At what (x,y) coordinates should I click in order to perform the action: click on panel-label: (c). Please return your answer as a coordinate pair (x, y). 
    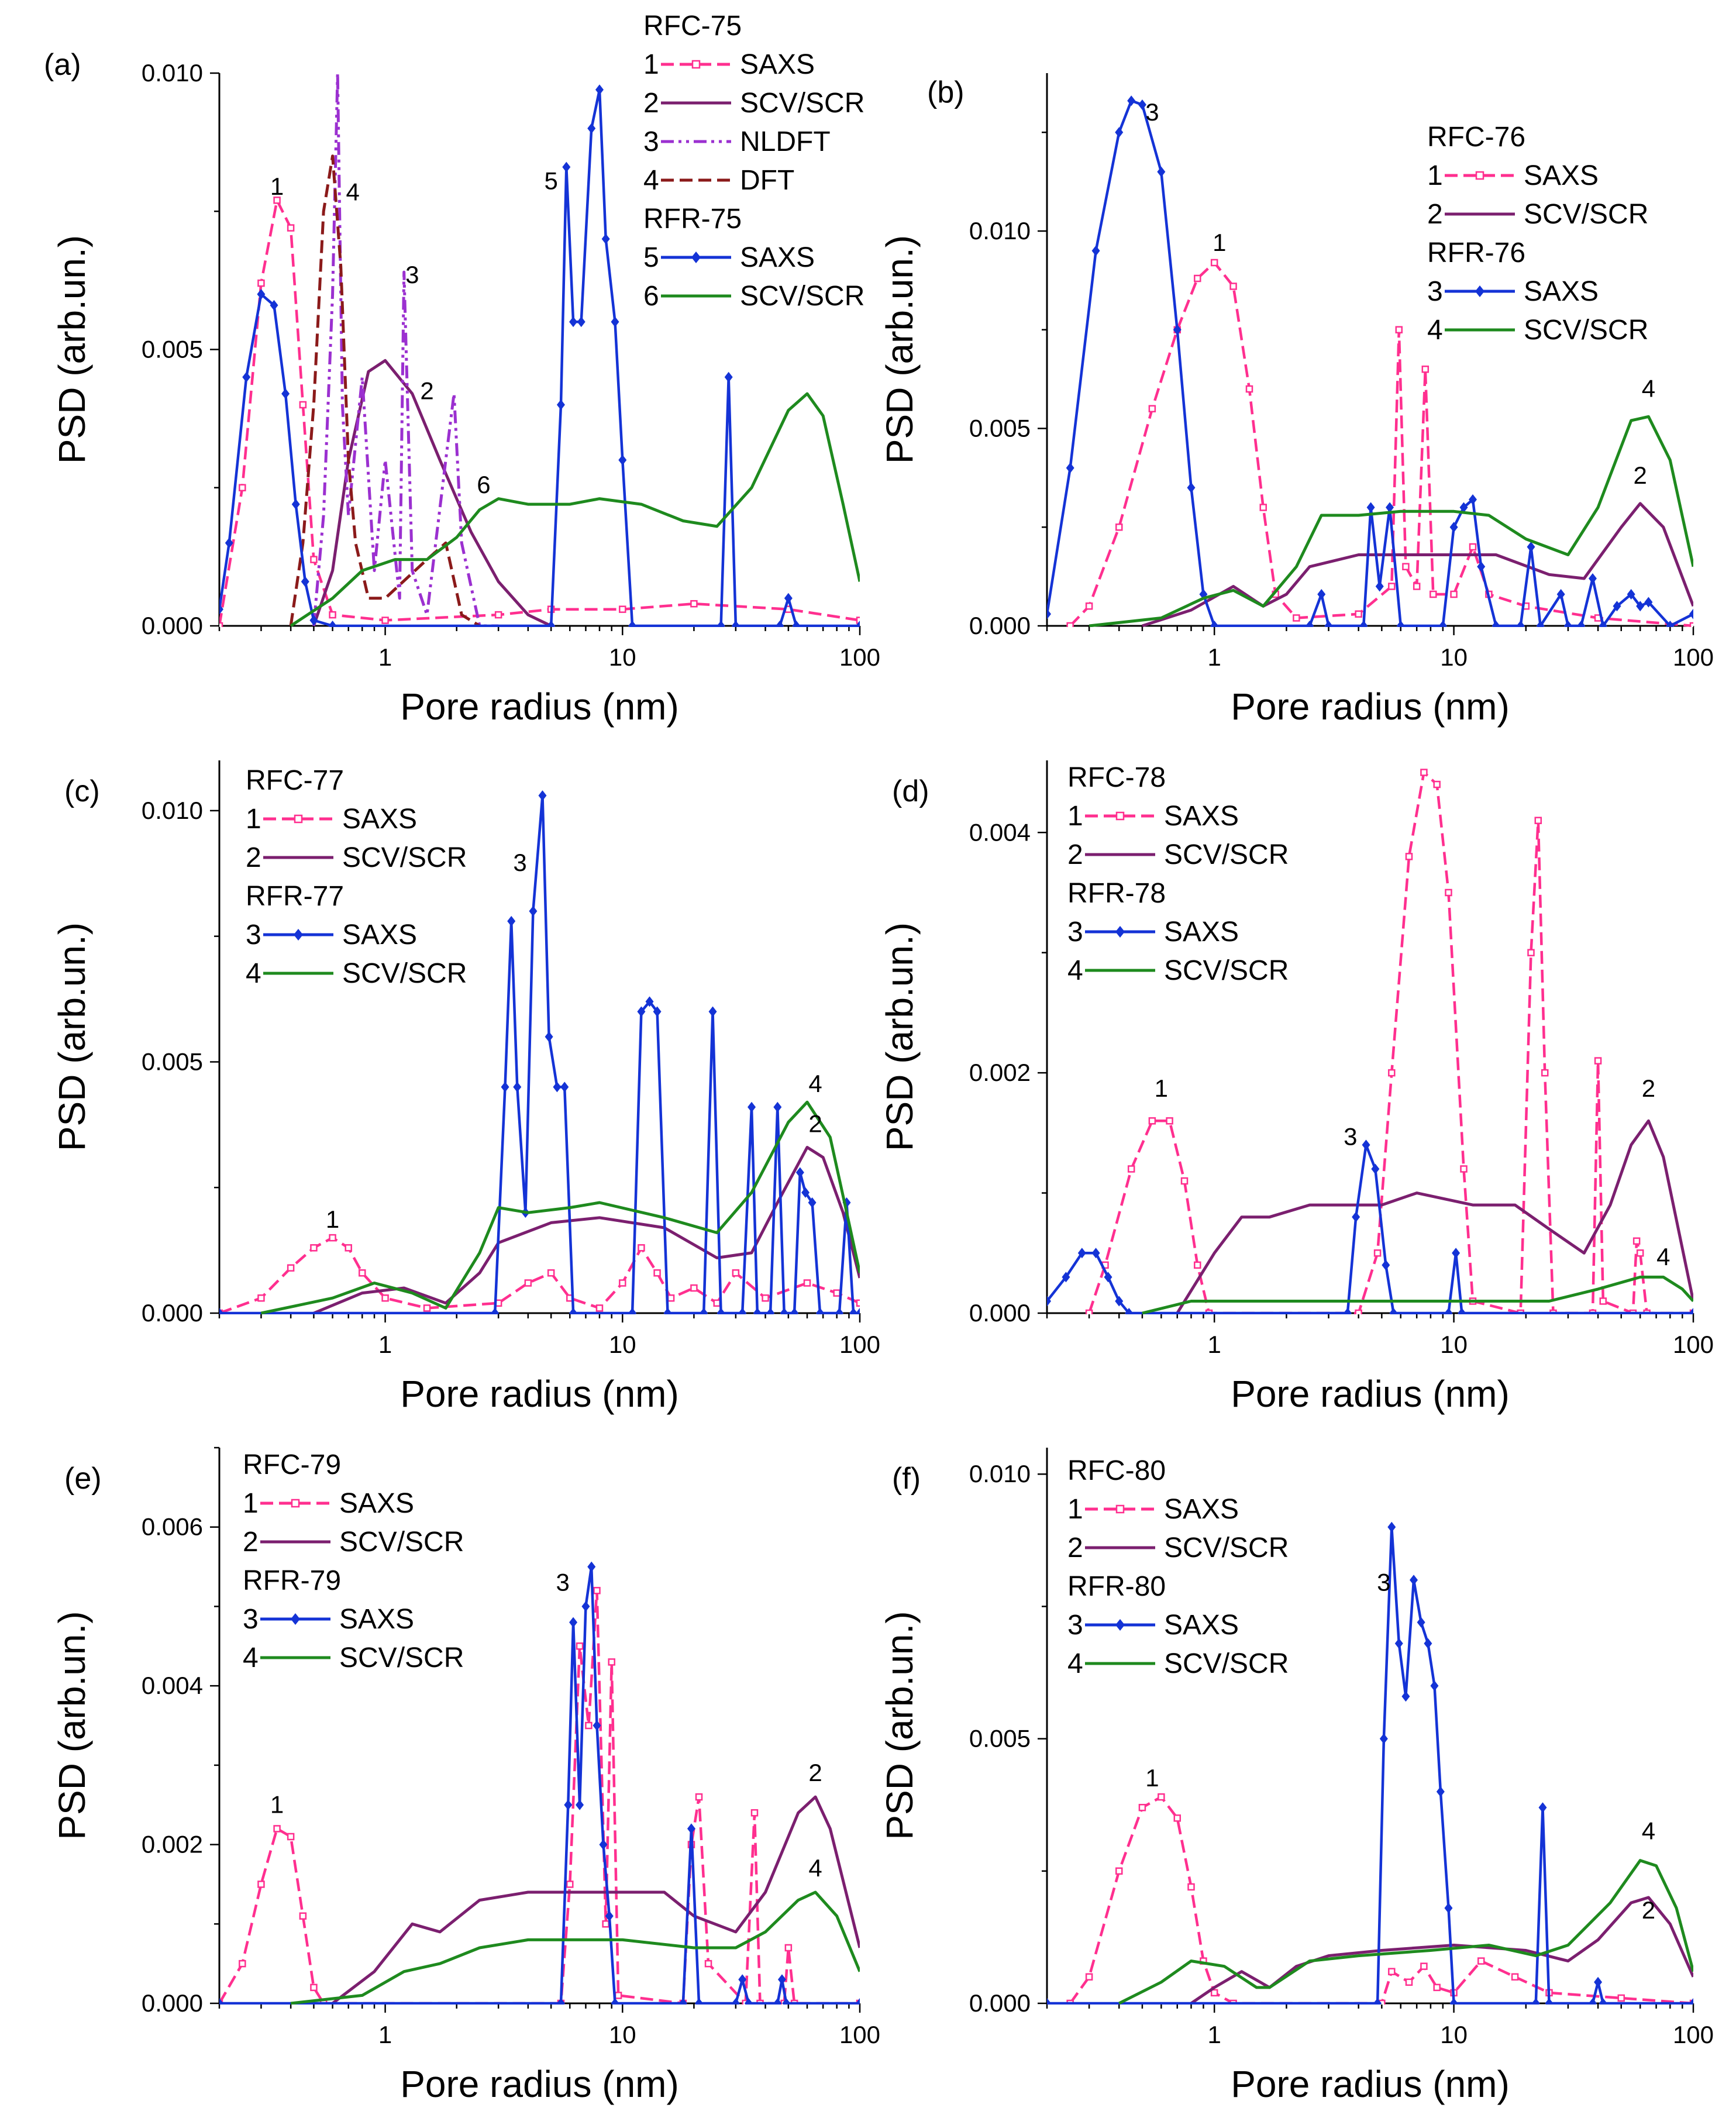
    Looking at the image, I should click on (82, 791).